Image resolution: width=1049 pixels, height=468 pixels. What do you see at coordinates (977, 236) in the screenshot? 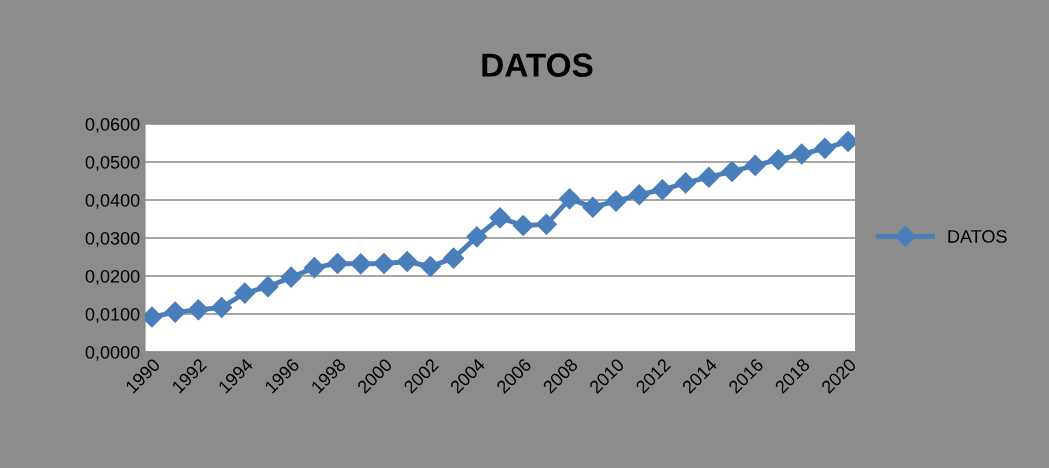
I see `legend-label: DATOS` at bounding box center [977, 236].